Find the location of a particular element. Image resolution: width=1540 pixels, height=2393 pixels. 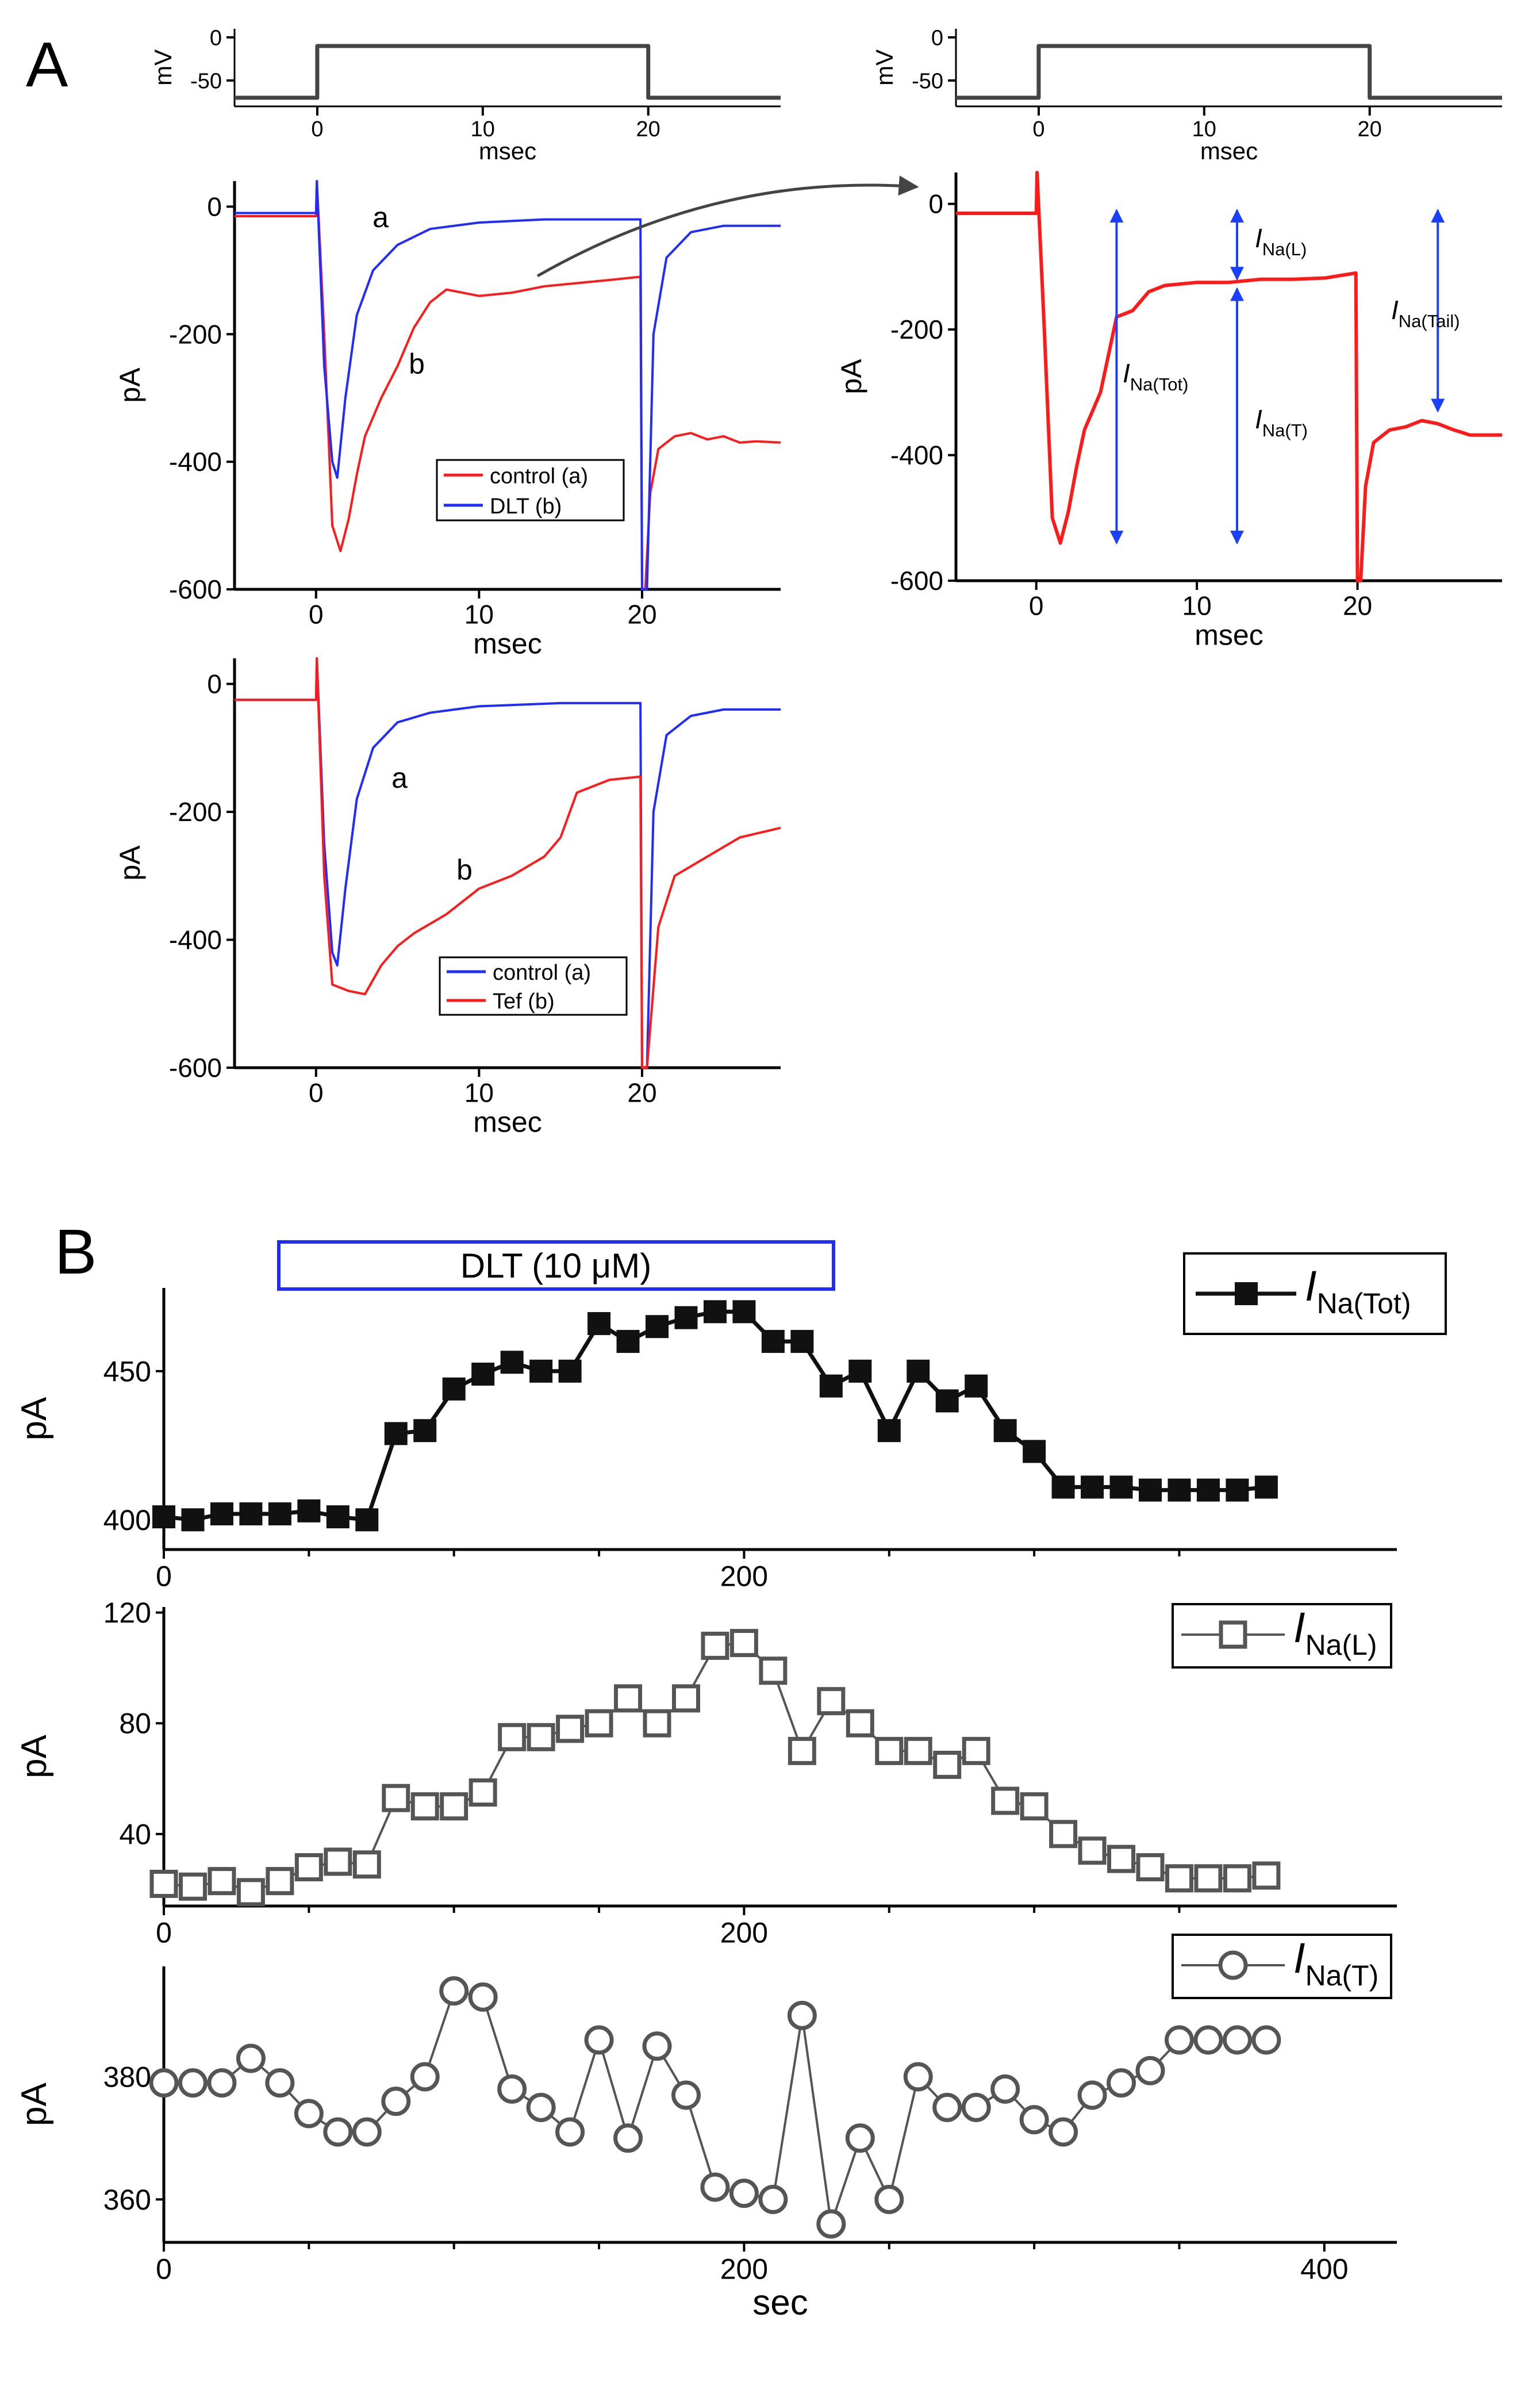

timecourse-tot-chart: 400 450 0 200 pA INa(Tot) is located at coordinates (730, 1423).